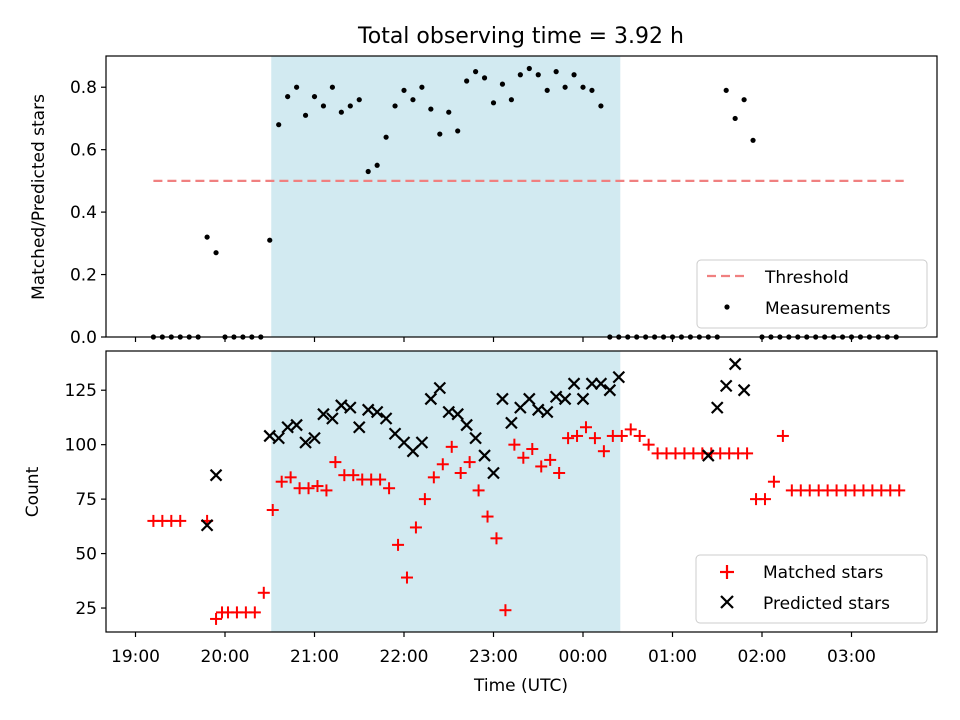 The width and height of the screenshot is (960, 720). I want to click on x-tick-label: 19:00, so click(135, 657).